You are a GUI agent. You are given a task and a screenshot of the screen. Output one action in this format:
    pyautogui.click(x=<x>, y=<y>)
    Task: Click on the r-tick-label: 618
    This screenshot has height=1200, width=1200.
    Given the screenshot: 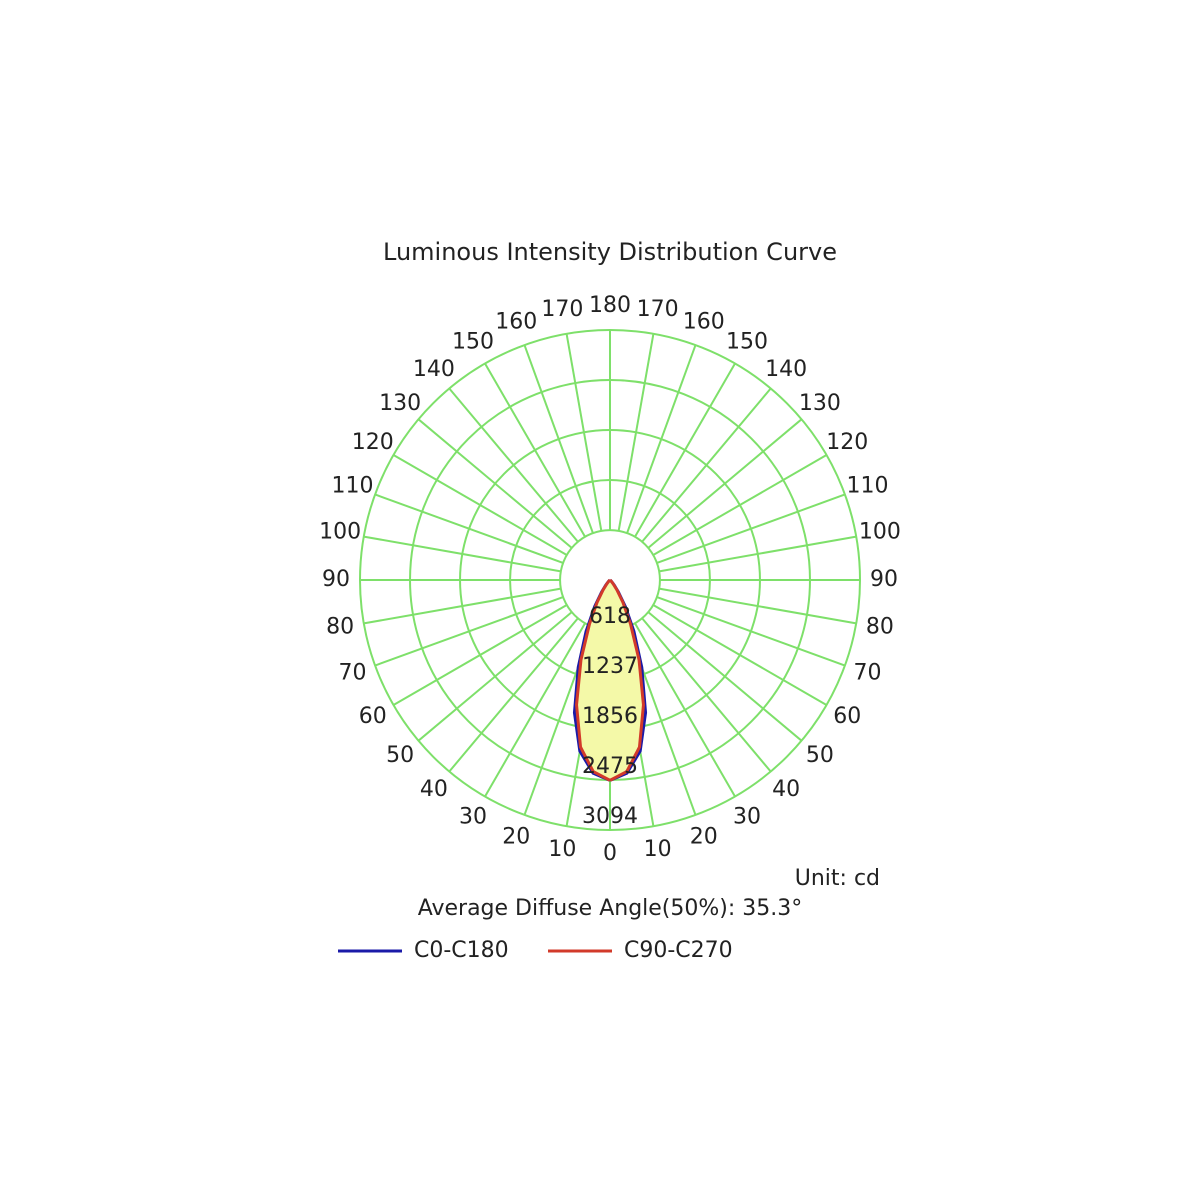 What is the action you would take?
    pyautogui.click(x=610, y=616)
    